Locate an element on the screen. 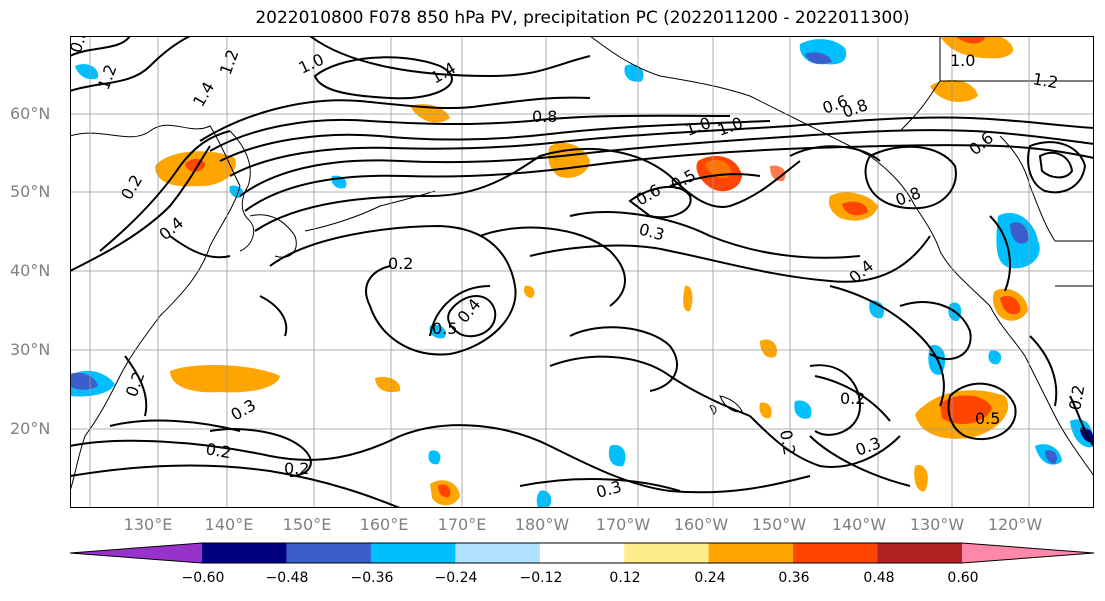 This screenshot has height=601, width=1105. colorbar-tick: 0.12 is located at coordinates (625, 578).